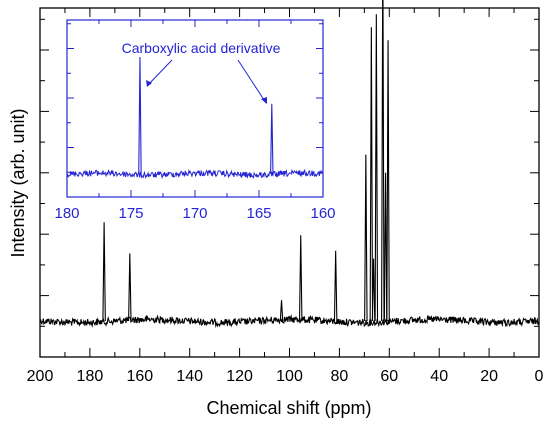 The width and height of the screenshot is (550, 425). What do you see at coordinates (189, 376) in the screenshot?
I see `x-tick-label: 140` at bounding box center [189, 376].